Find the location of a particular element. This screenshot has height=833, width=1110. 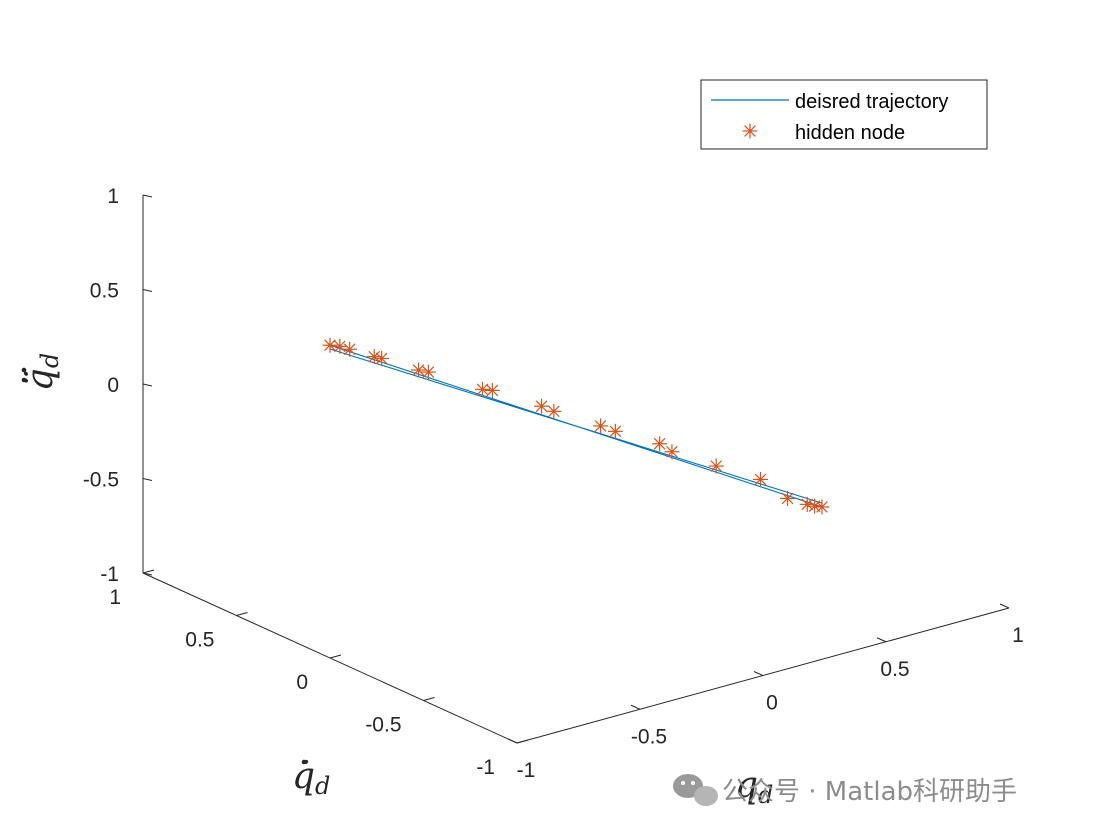

legend-asterisk-swatch is located at coordinates (750, 131).